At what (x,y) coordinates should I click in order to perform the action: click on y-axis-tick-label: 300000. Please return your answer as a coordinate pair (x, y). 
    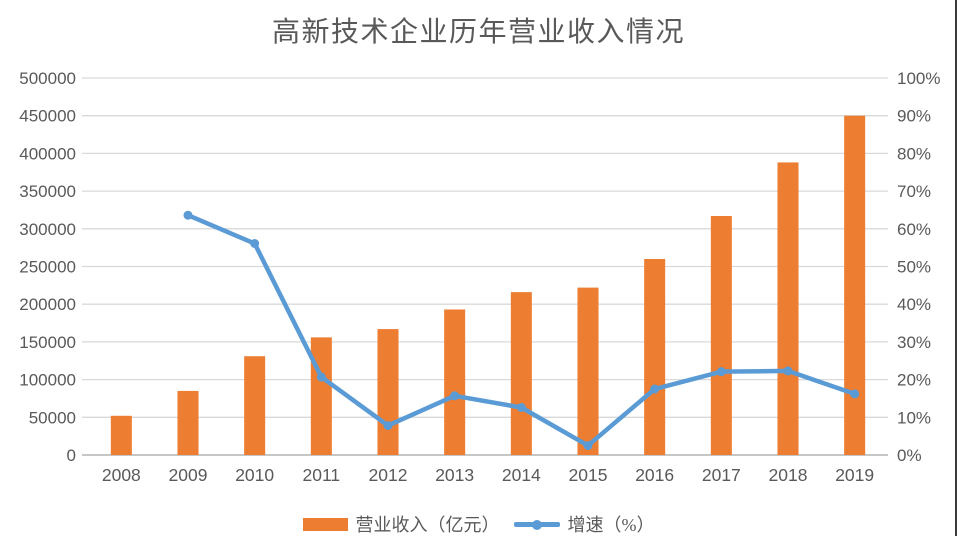
    Looking at the image, I should click on (47, 229).